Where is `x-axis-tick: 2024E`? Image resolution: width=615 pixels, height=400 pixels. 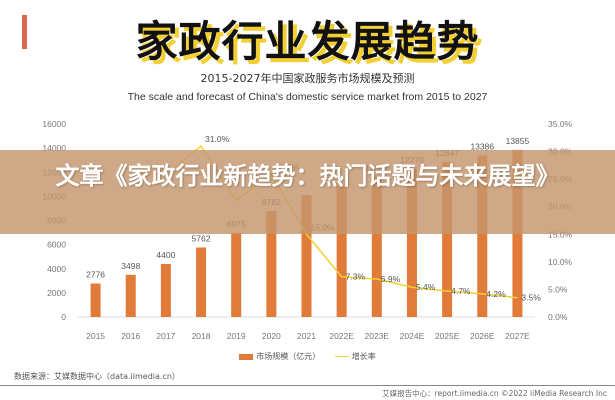 x-axis-tick: 2024E is located at coordinates (412, 336).